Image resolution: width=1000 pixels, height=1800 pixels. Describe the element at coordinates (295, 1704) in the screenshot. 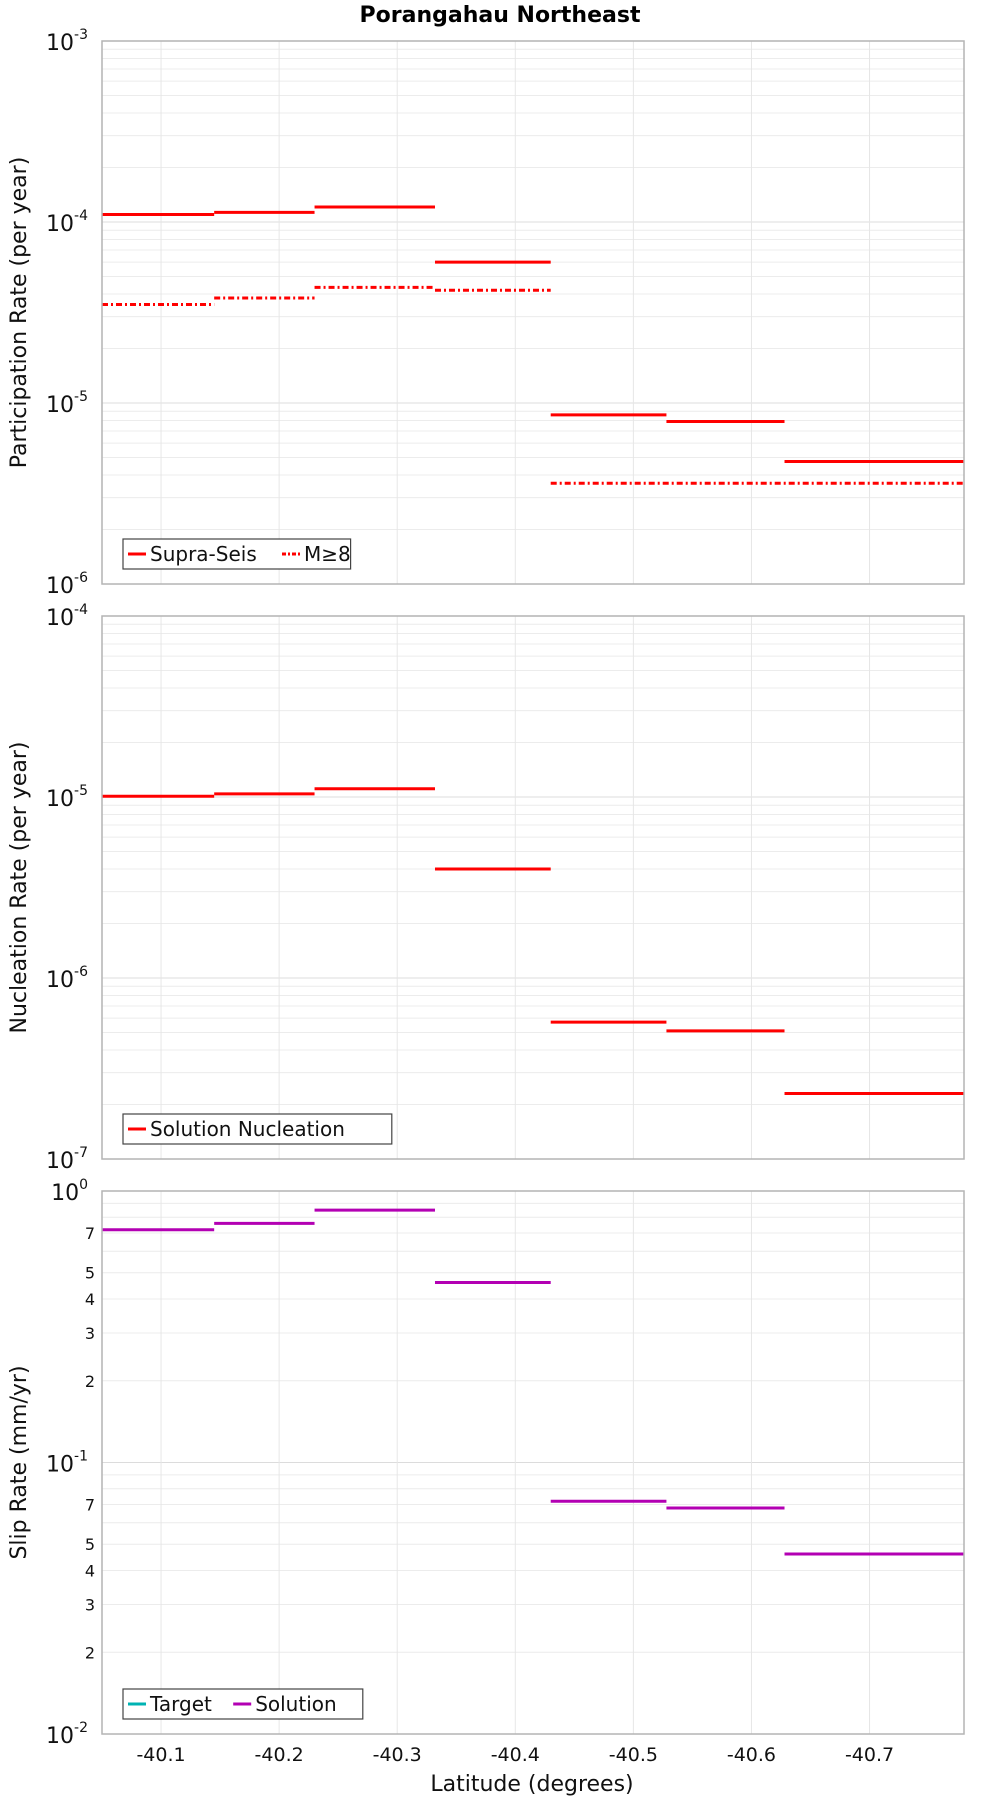

I see `legend-label: Solution` at that location.